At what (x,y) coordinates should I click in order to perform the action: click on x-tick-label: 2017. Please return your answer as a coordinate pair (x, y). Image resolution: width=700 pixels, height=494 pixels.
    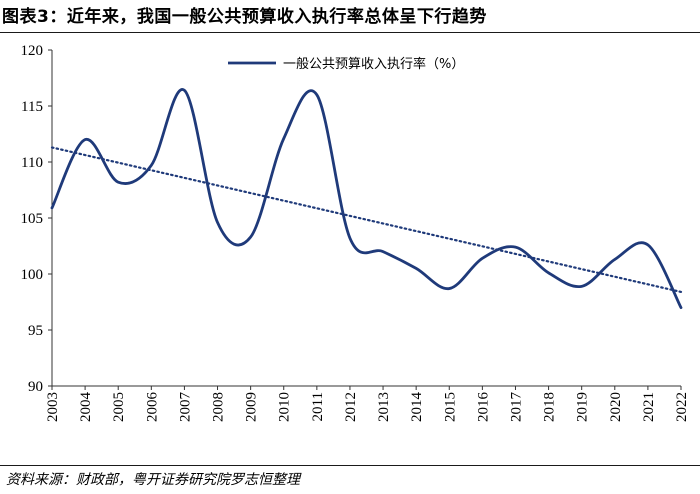
    Looking at the image, I should click on (516, 407).